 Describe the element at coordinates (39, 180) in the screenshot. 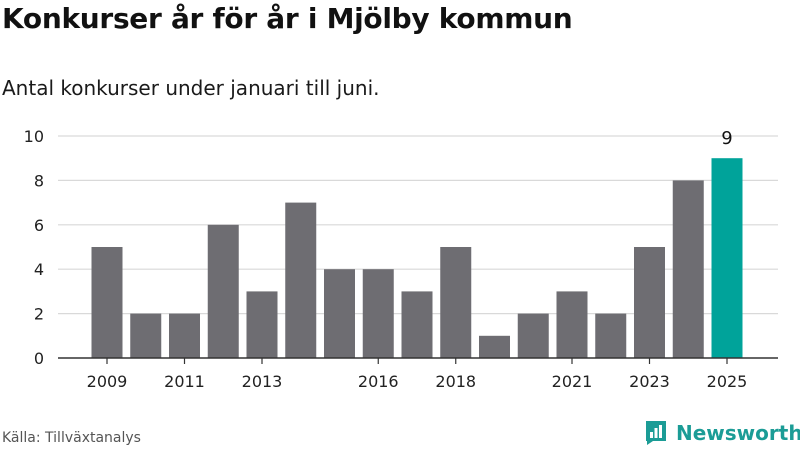

I see `y-tick-label: 8` at that location.